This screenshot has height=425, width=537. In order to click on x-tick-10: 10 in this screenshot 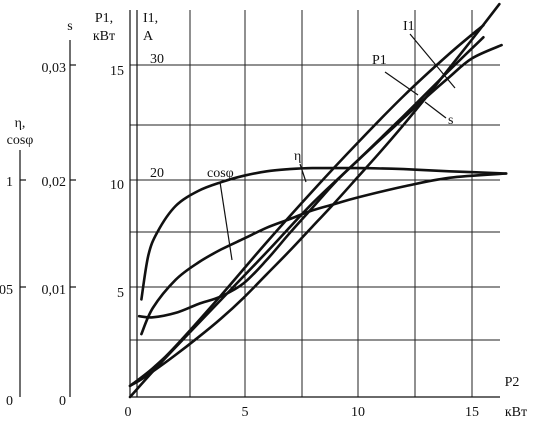, I will do `click(358, 412)`.